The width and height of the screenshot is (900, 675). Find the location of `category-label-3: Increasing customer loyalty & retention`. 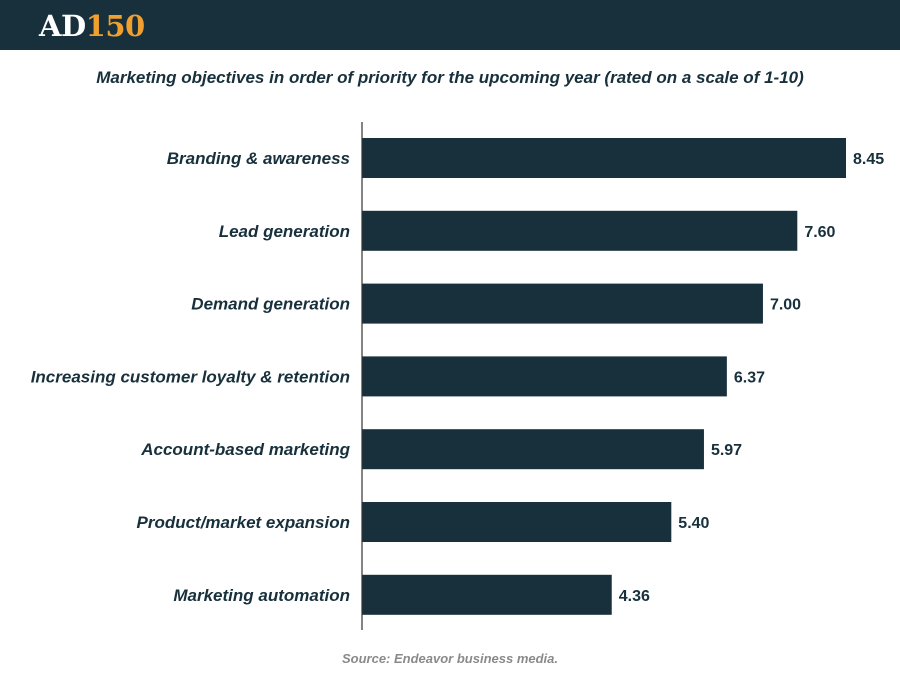

category-label-3: Increasing customer loyalty & retention is located at coordinates (190, 376).